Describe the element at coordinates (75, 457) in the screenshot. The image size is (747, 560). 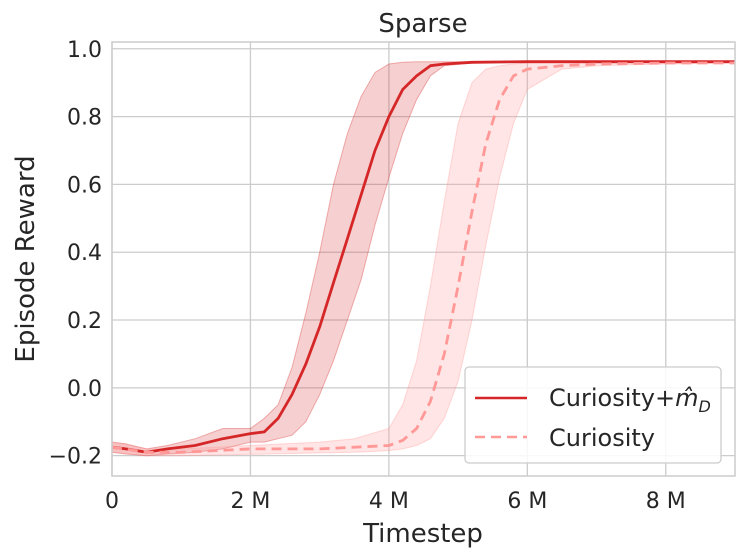
I see `y-tick-label: −0.2` at that location.